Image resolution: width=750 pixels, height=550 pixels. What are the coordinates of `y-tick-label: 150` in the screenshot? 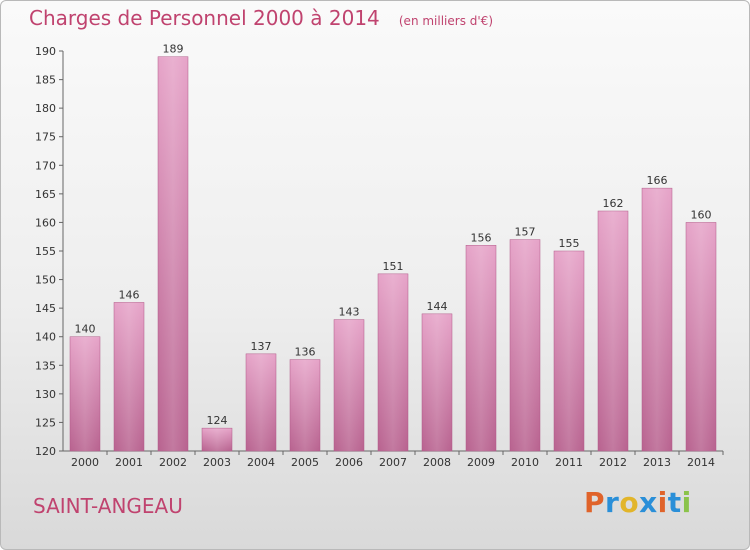 It's located at (45, 280).